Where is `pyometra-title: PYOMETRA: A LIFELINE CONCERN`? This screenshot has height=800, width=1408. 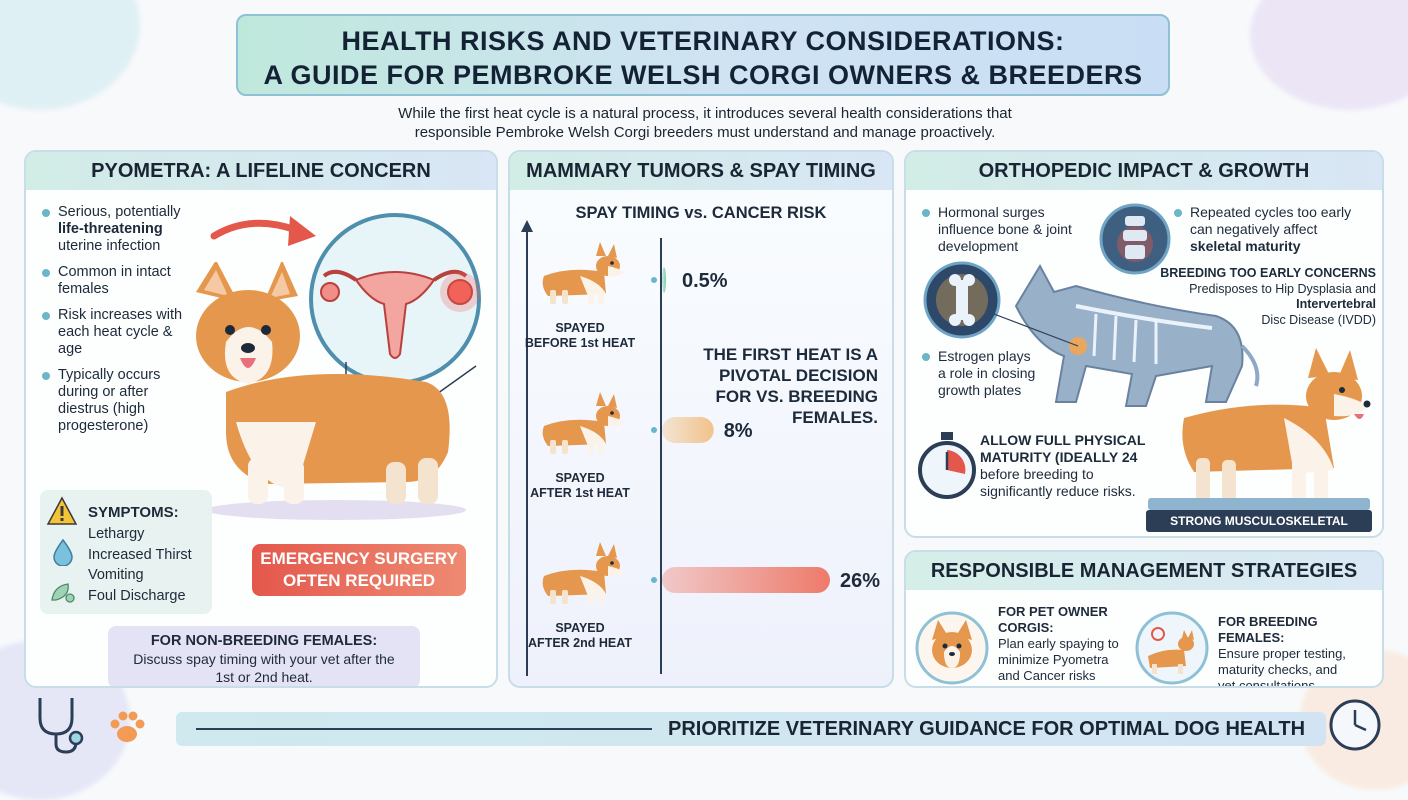
pyometra-title: PYOMETRA: A LIFELINE CONCERN is located at coordinates (261, 171).